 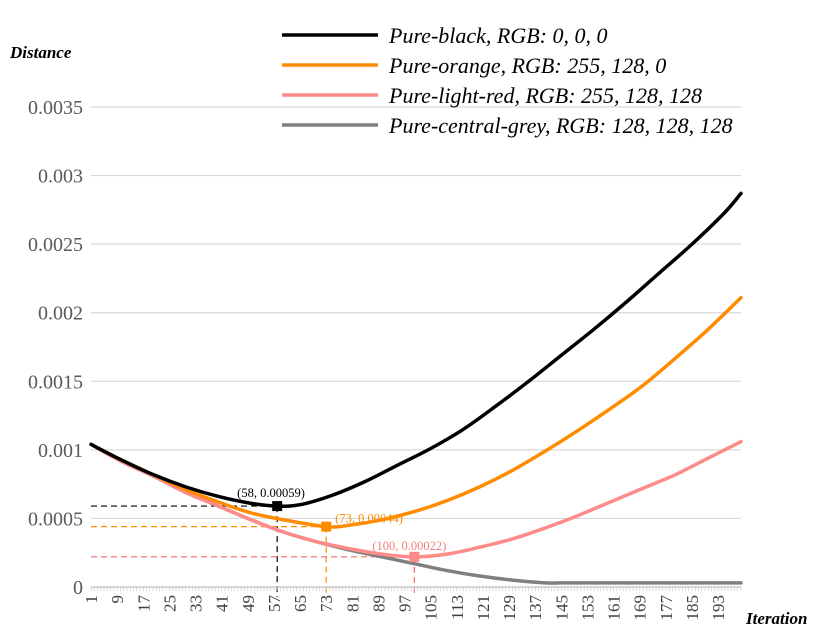 What do you see at coordinates (352, 603) in the screenshot?
I see `x-tick-label: 81` at bounding box center [352, 603].